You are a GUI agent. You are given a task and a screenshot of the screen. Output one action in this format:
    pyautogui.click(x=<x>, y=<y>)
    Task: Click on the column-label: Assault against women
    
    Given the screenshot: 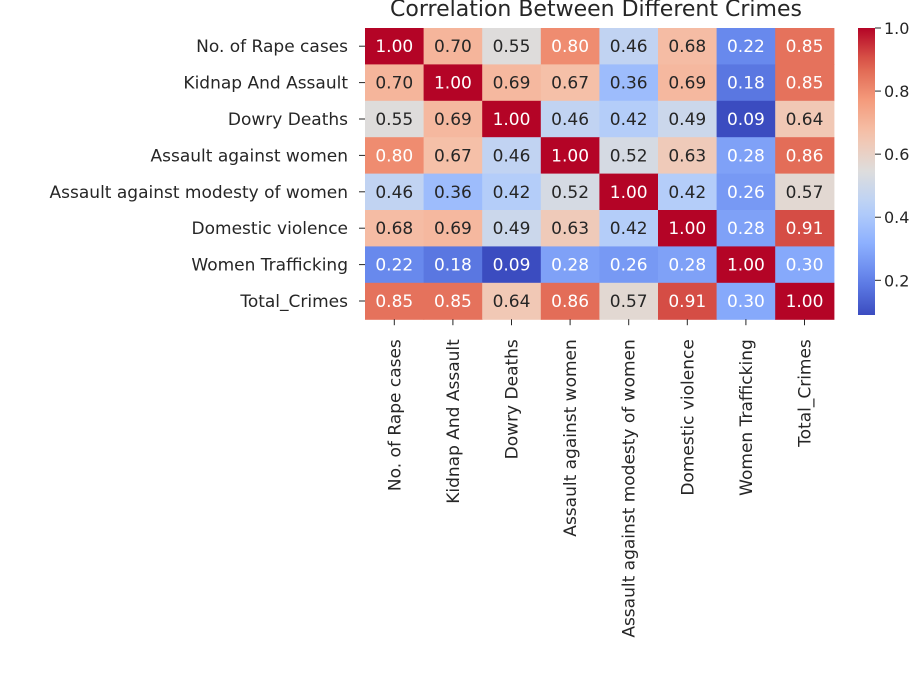 What is the action you would take?
    pyautogui.click(x=571, y=437)
    